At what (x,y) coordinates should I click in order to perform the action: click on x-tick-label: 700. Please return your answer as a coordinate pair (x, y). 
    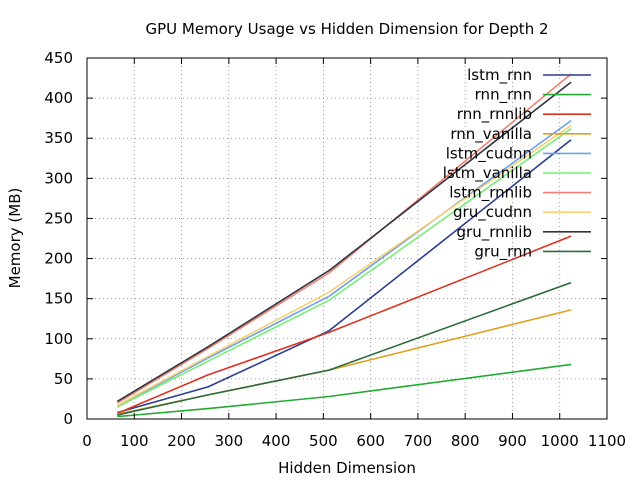
    Looking at the image, I should click on (418, 441).